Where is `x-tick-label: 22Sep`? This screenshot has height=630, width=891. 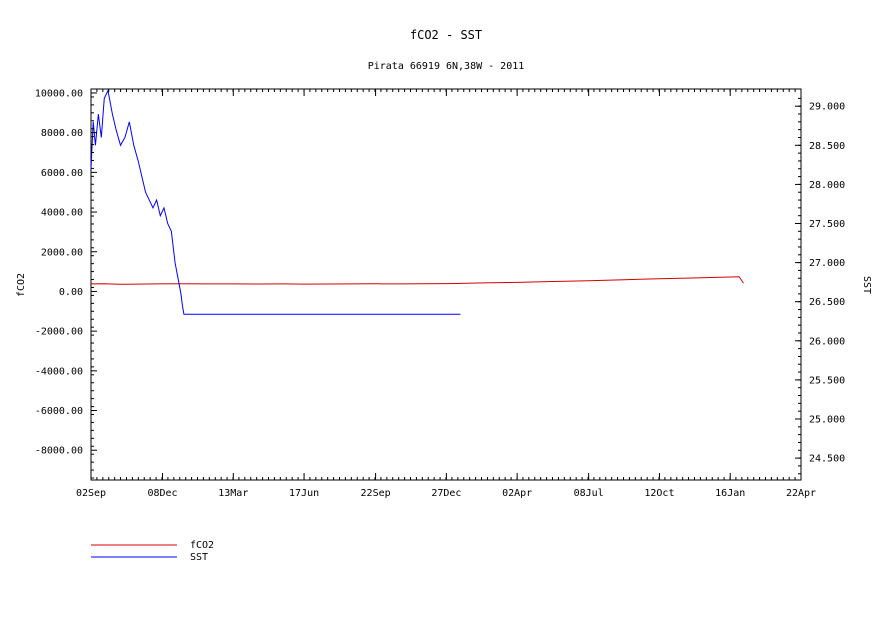 x-tick-label: 22Sep is located at coordinates (376, 493).